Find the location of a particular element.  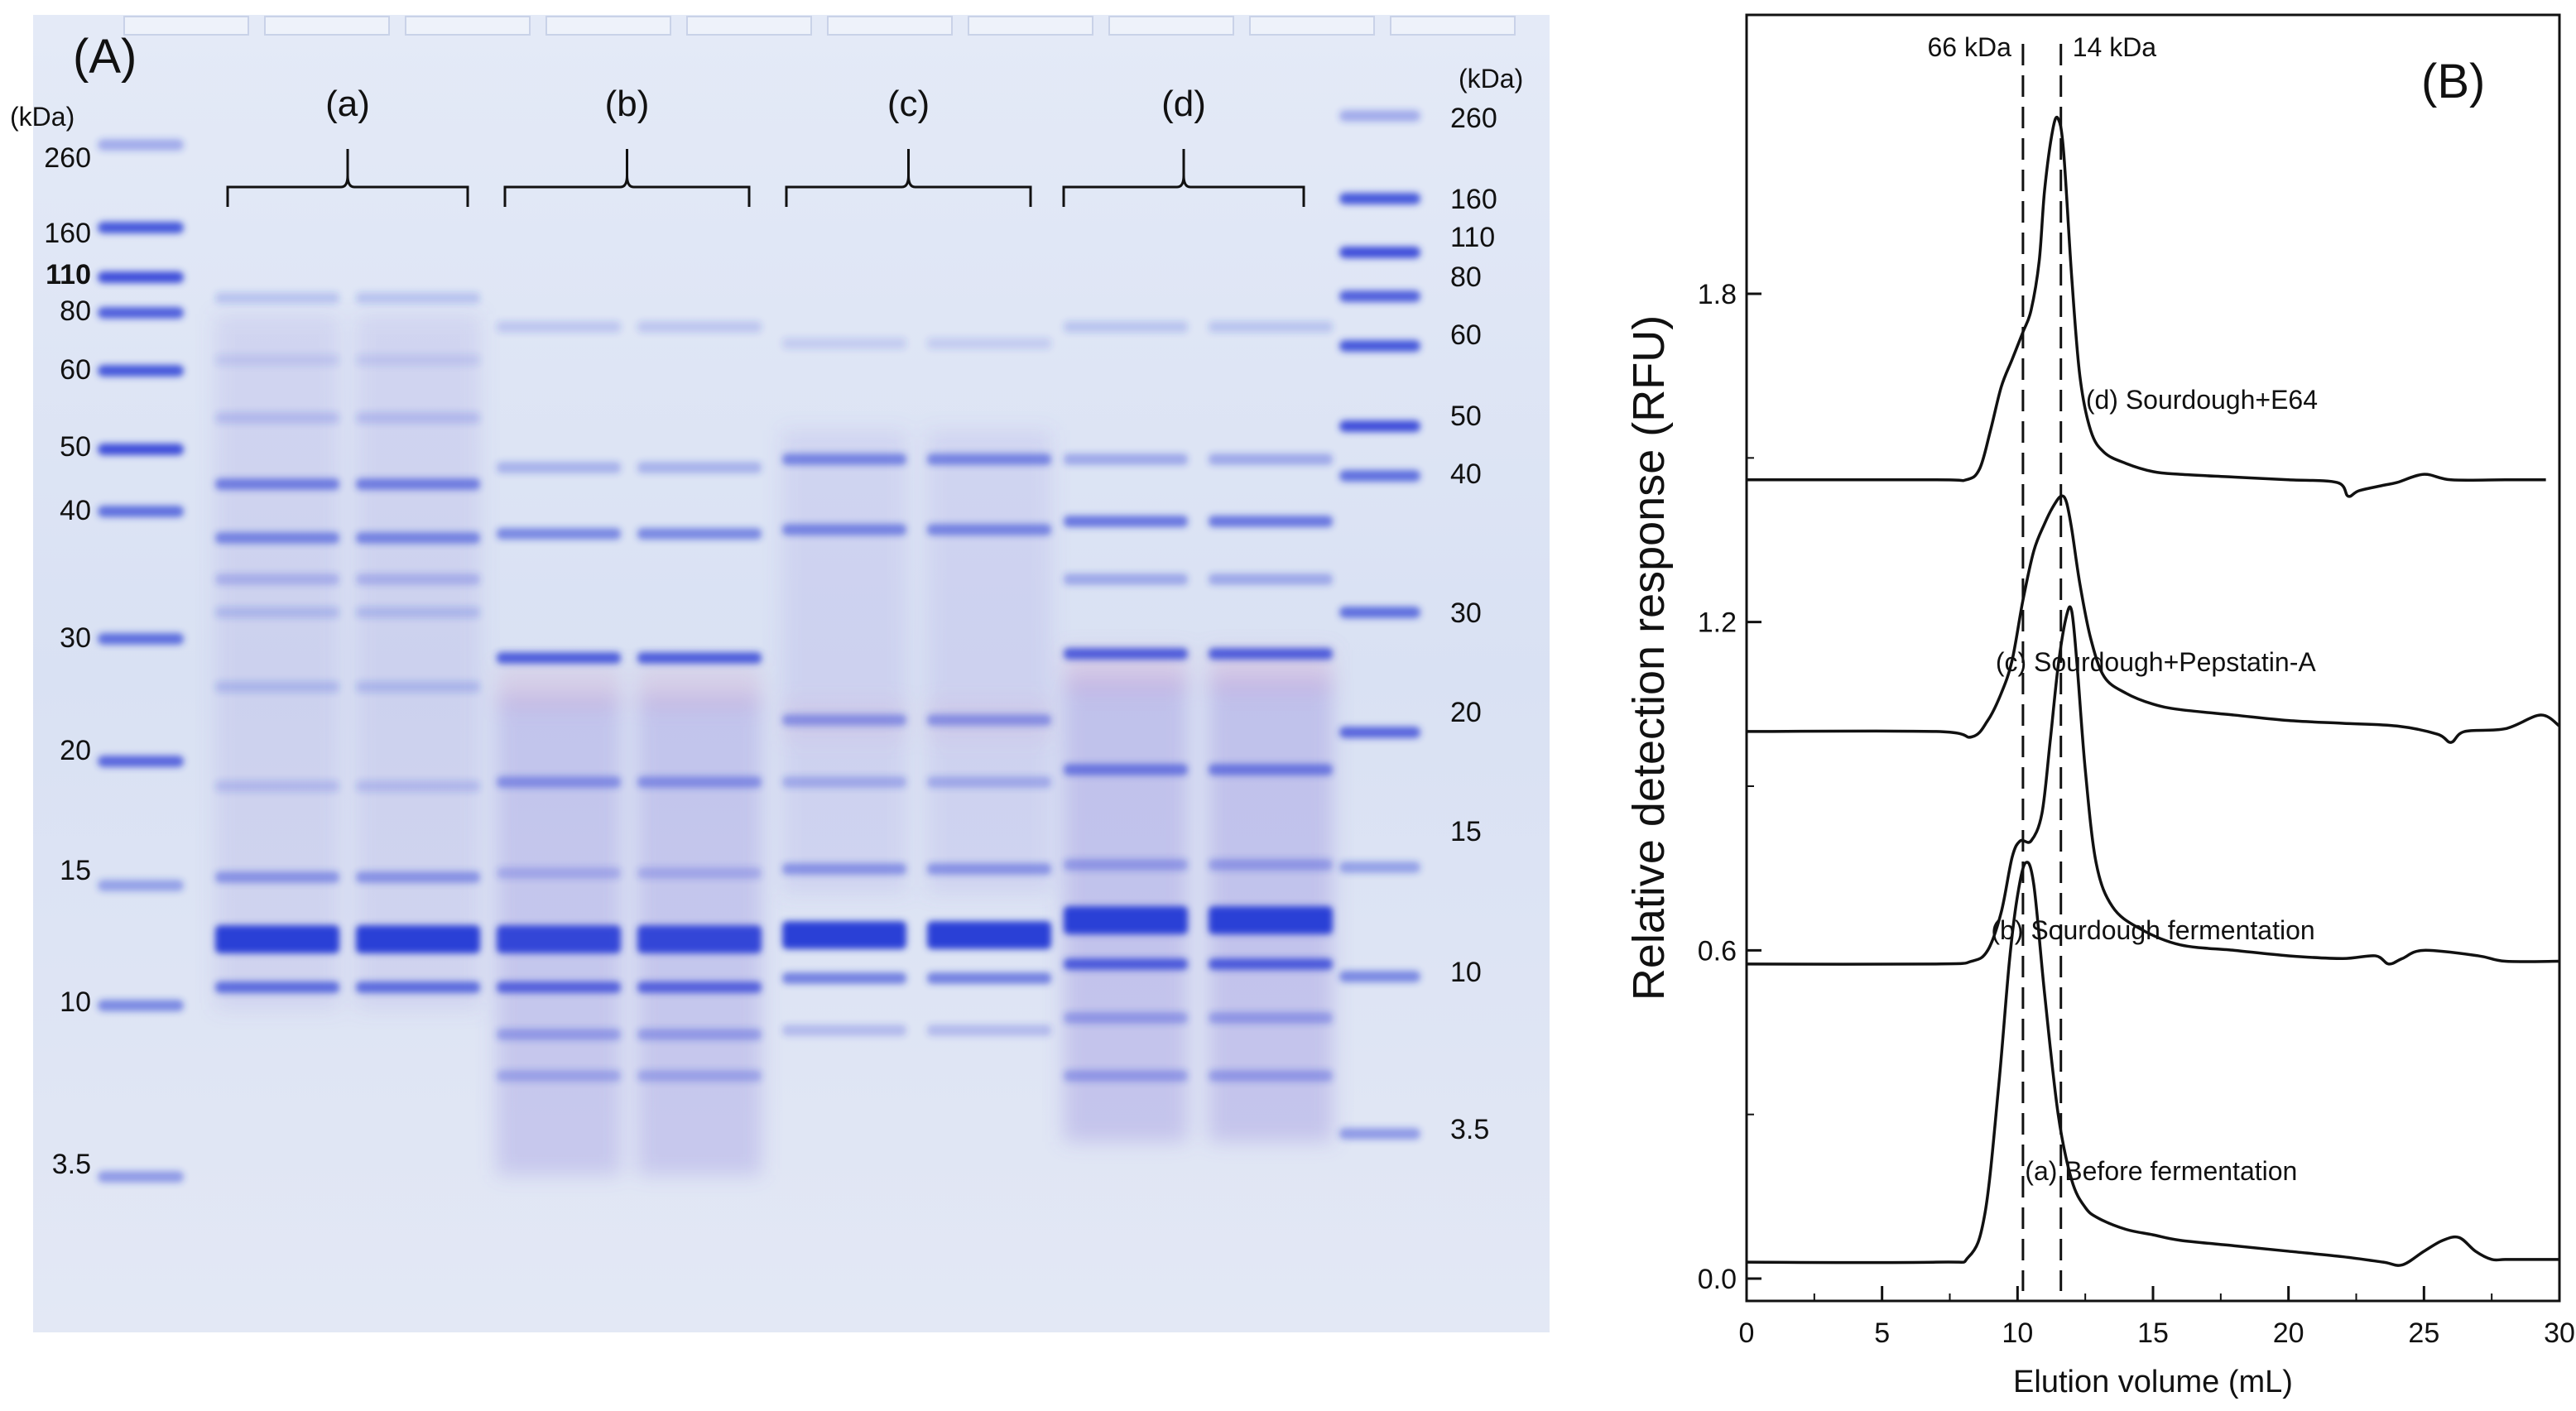

marker-label-left: 30 is located at coordinates (75, 638).